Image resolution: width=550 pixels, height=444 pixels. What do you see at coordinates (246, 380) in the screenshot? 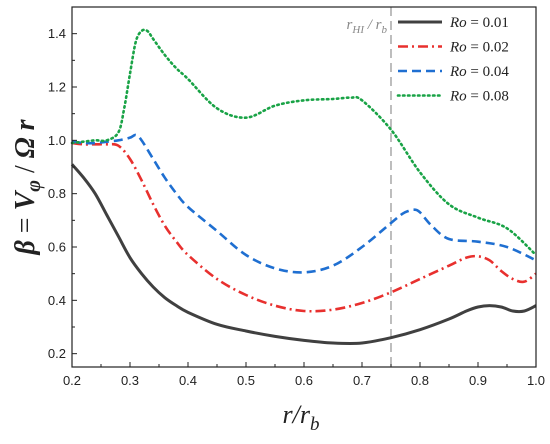
I see `x-tick-label: 0.5` at bounding box center [246, 380].